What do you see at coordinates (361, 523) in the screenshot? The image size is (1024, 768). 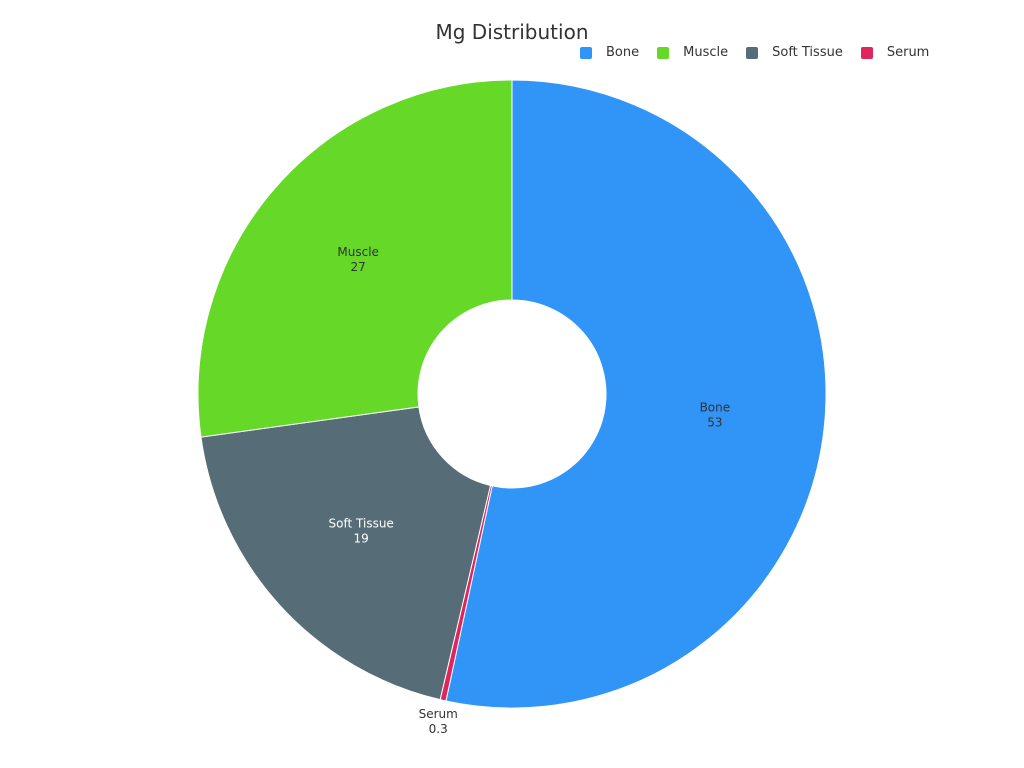 I see `slice-label-soft-tissue: Soft Tissue` at bounding box center [361, 523].